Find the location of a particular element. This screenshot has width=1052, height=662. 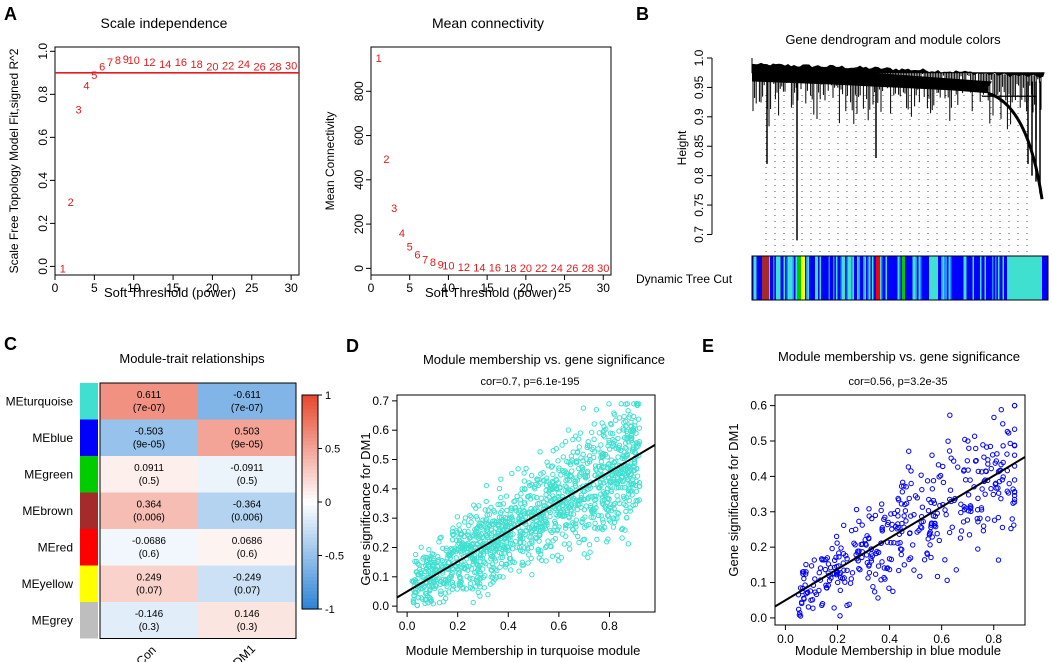

heatmap-cell is located at coordinates (247, 401).